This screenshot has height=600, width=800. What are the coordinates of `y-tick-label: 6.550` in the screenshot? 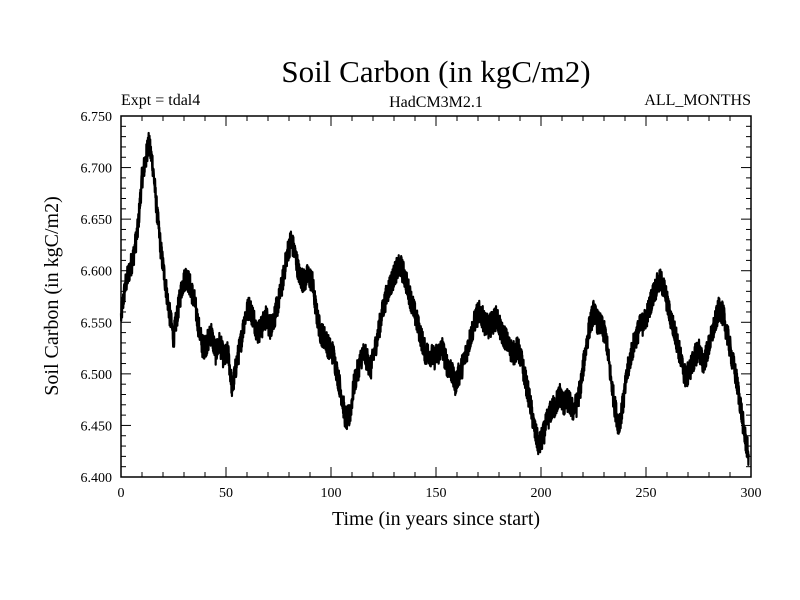 It's located at (97, 323).